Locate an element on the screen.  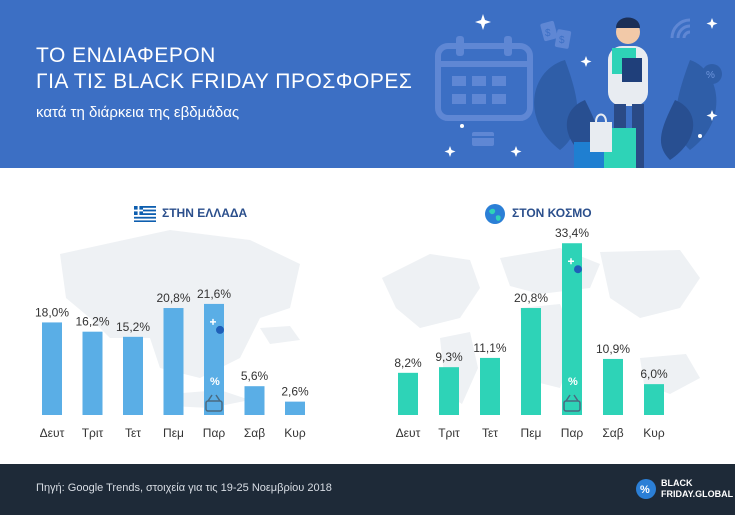
percent-icon: % is located at coordinates (712, 74).